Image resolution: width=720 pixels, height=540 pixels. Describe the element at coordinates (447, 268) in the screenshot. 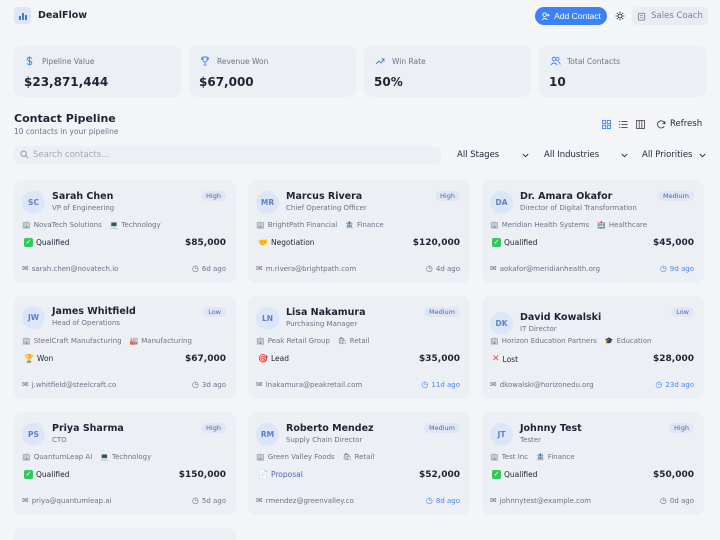

I see `last-activity-text: 4d ago` at that location.